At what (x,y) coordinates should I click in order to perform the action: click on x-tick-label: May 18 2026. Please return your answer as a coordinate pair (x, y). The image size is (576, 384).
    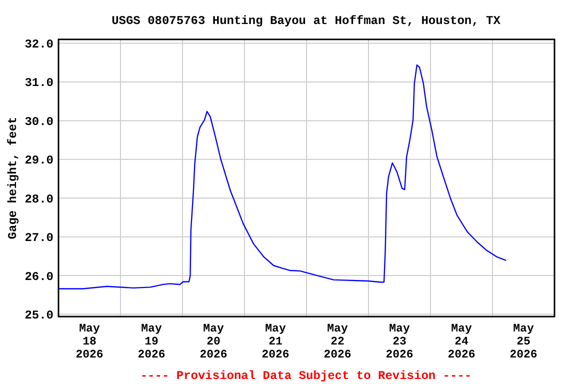
    Looking at the image, I should click on (90, 342).